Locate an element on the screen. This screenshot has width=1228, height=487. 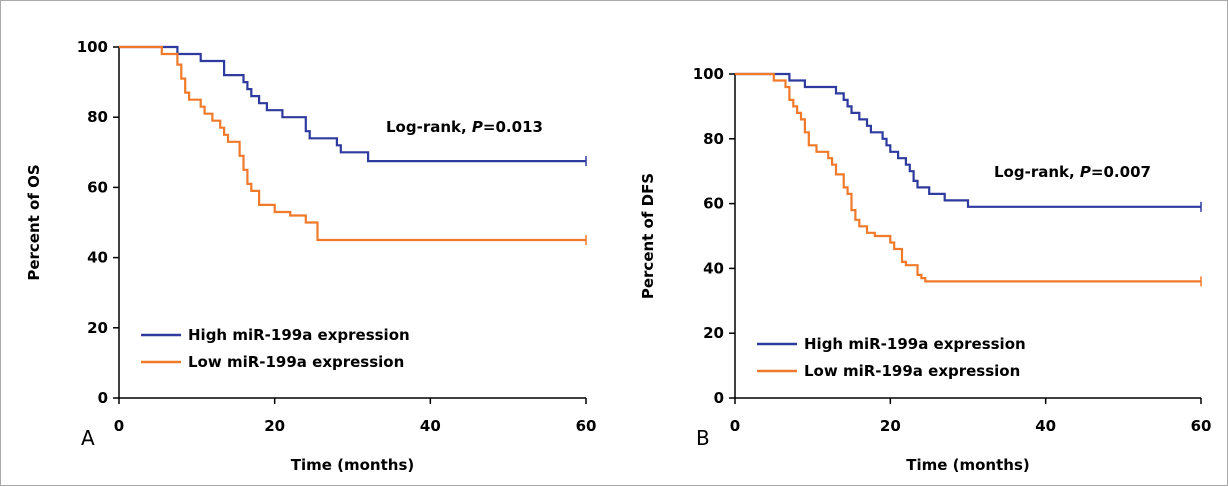
annotation-value: =0.007 is located at coordinates (1121, 172).